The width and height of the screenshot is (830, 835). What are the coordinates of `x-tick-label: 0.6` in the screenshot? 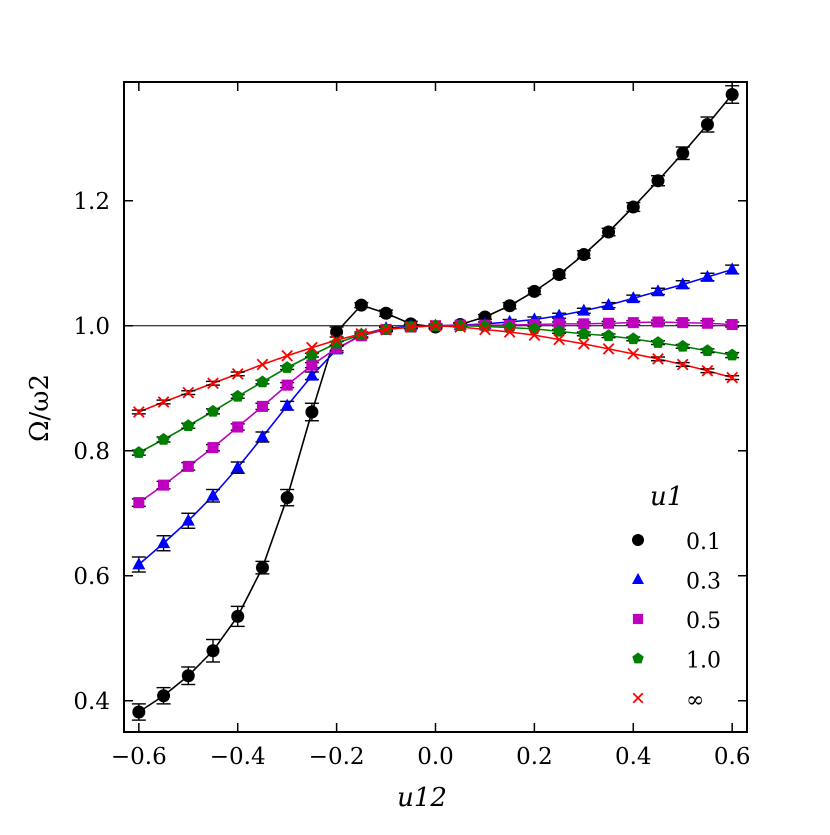 It's located at (732, 757).